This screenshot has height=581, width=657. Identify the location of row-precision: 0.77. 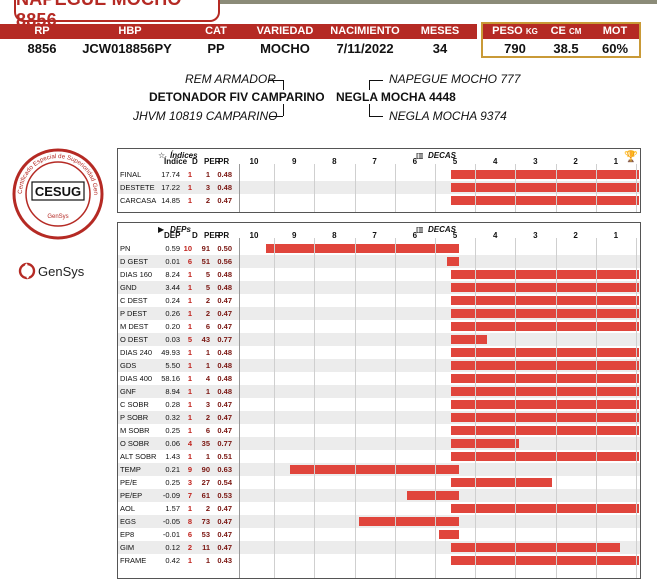
(224, 443).